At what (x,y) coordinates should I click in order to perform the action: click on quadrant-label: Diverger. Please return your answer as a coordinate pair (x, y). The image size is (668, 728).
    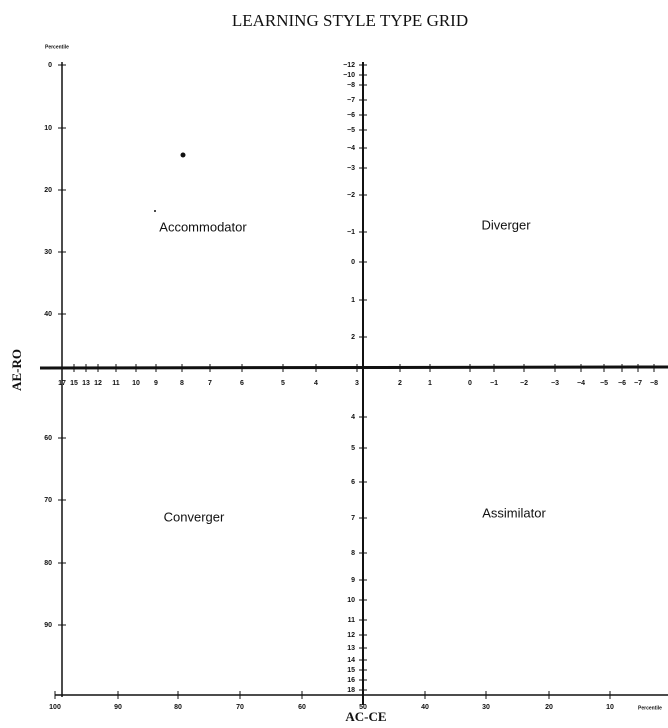
    Looking at the image, I should click on (506, 224).